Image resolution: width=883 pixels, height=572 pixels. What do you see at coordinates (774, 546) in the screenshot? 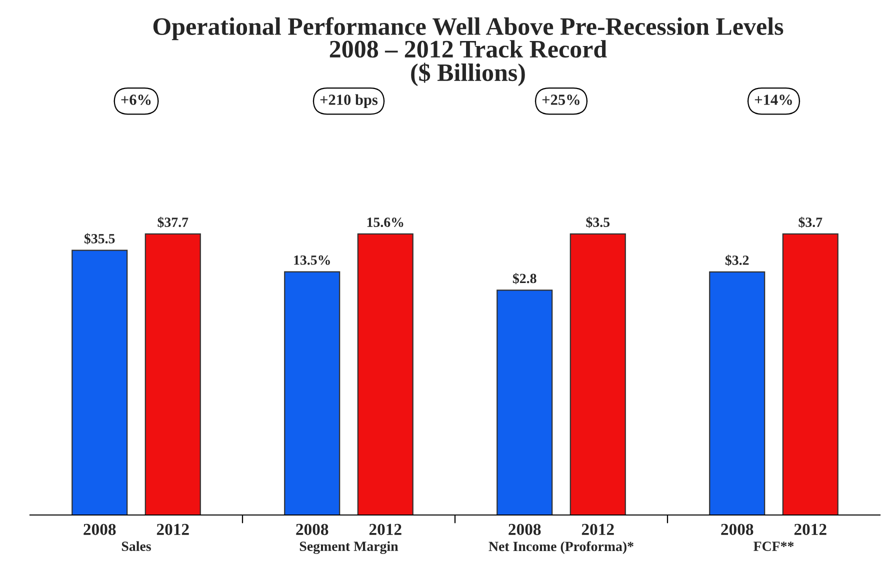
I see `x-axis-title: FCF**` at bounding box center [774, 546].